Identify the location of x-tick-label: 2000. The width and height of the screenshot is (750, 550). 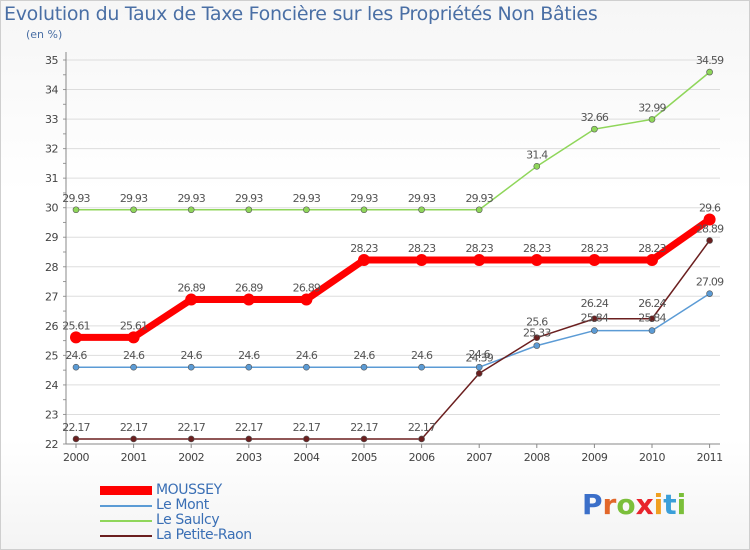
(76, 457).